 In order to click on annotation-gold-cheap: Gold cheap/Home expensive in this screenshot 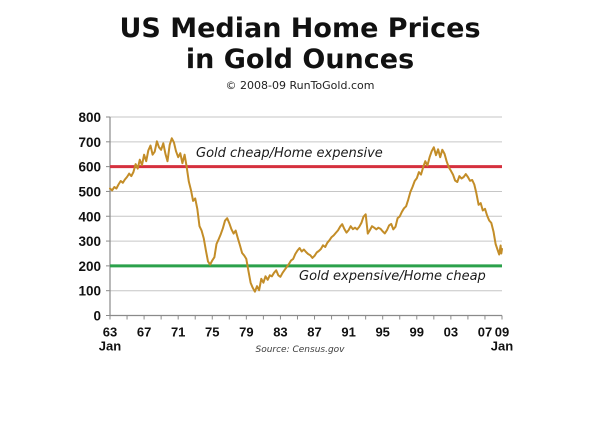, I will do `click(289, 153)`.